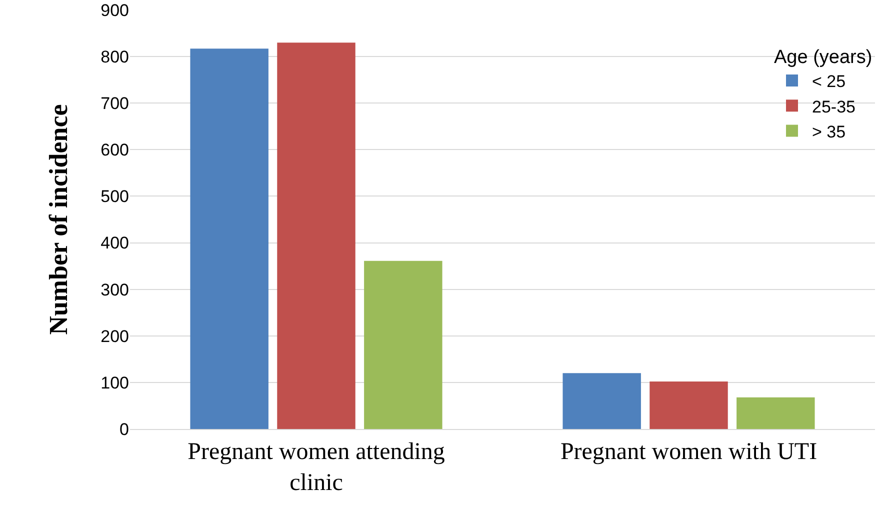  What do you see at coordinates (114, 196) in the screenshot?
I see `y-tick-label: 500` at bounding box center [114, 196].